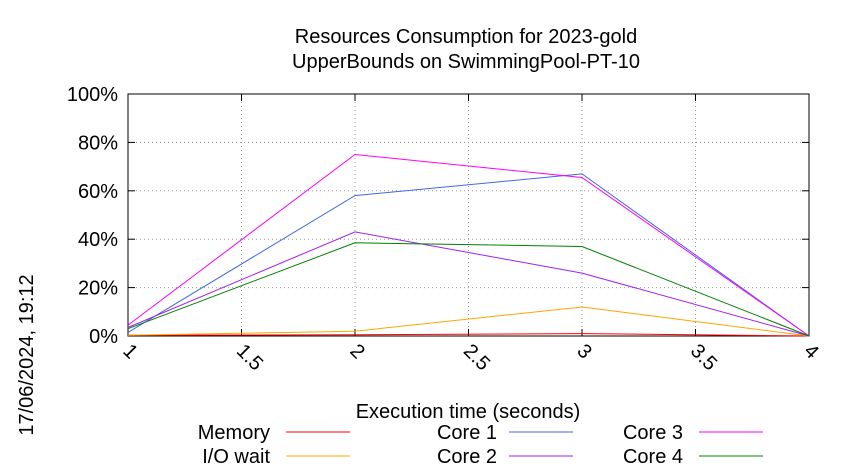  What do you see at coordinates (583, 351) in the screenshot?
I see `x-tick-label: 3` at bounding box center [583, 351].